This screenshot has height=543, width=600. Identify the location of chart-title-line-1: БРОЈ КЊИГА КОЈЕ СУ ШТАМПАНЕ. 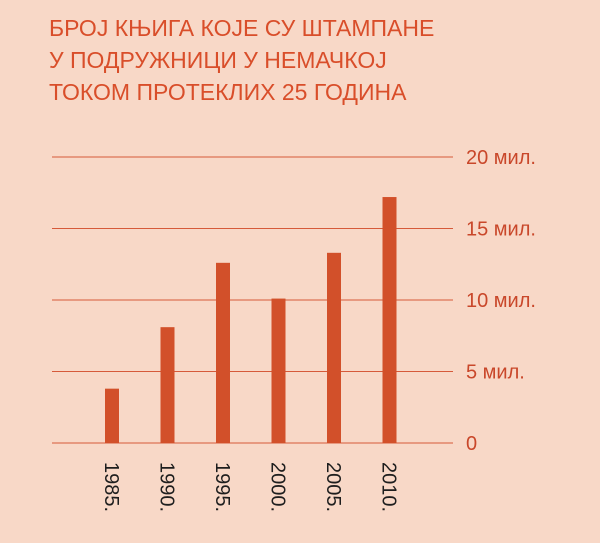
(241, 28).